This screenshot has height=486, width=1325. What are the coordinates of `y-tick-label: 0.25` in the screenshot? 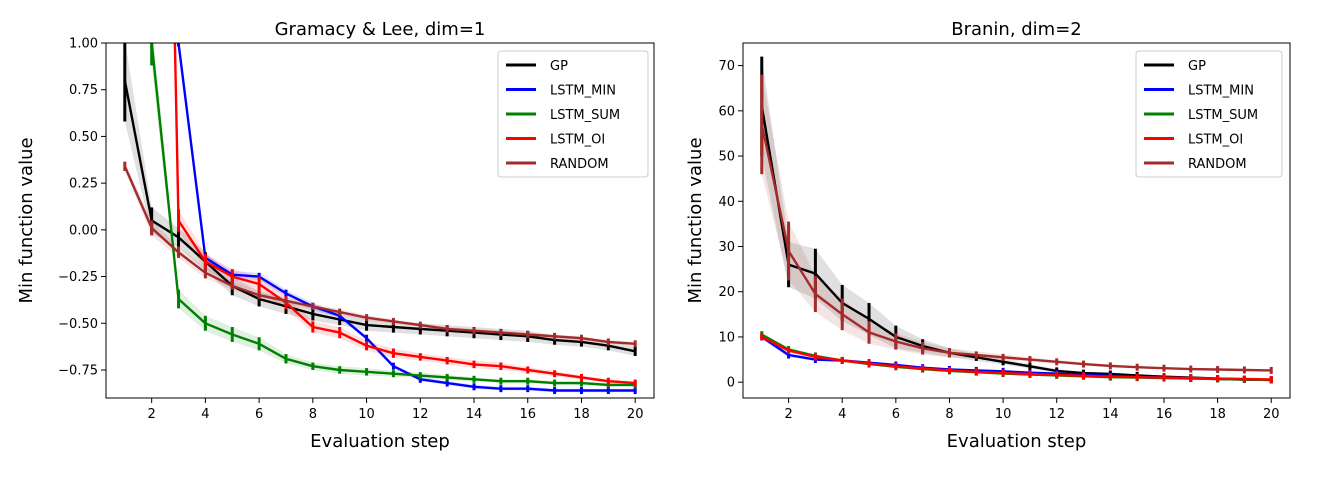 It's located at (83, 184).